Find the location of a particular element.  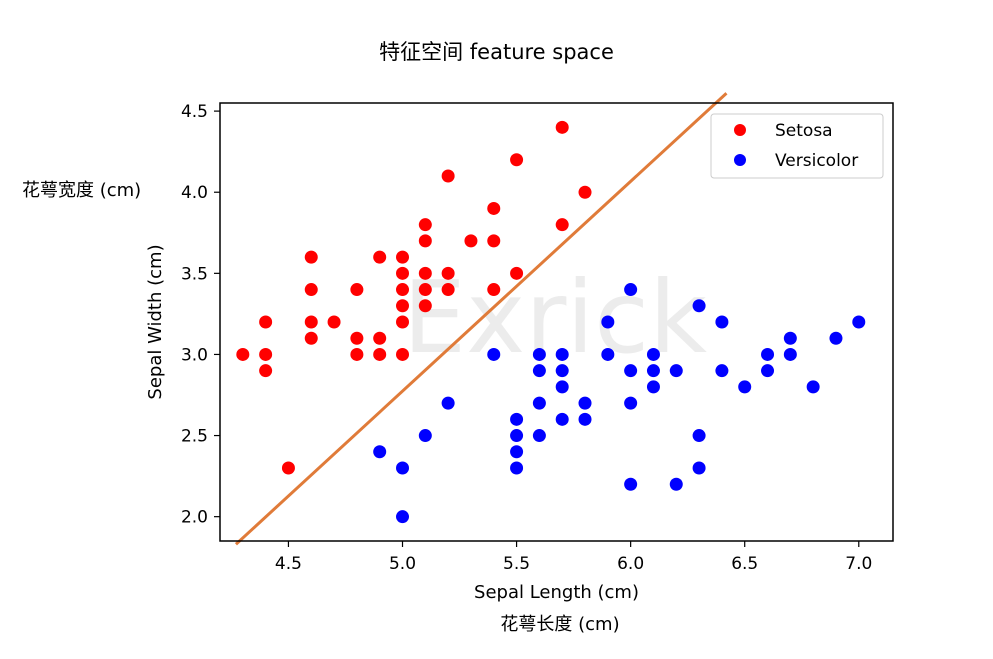

x-tick-label: 6.5 is located at coordinates (744, 564).